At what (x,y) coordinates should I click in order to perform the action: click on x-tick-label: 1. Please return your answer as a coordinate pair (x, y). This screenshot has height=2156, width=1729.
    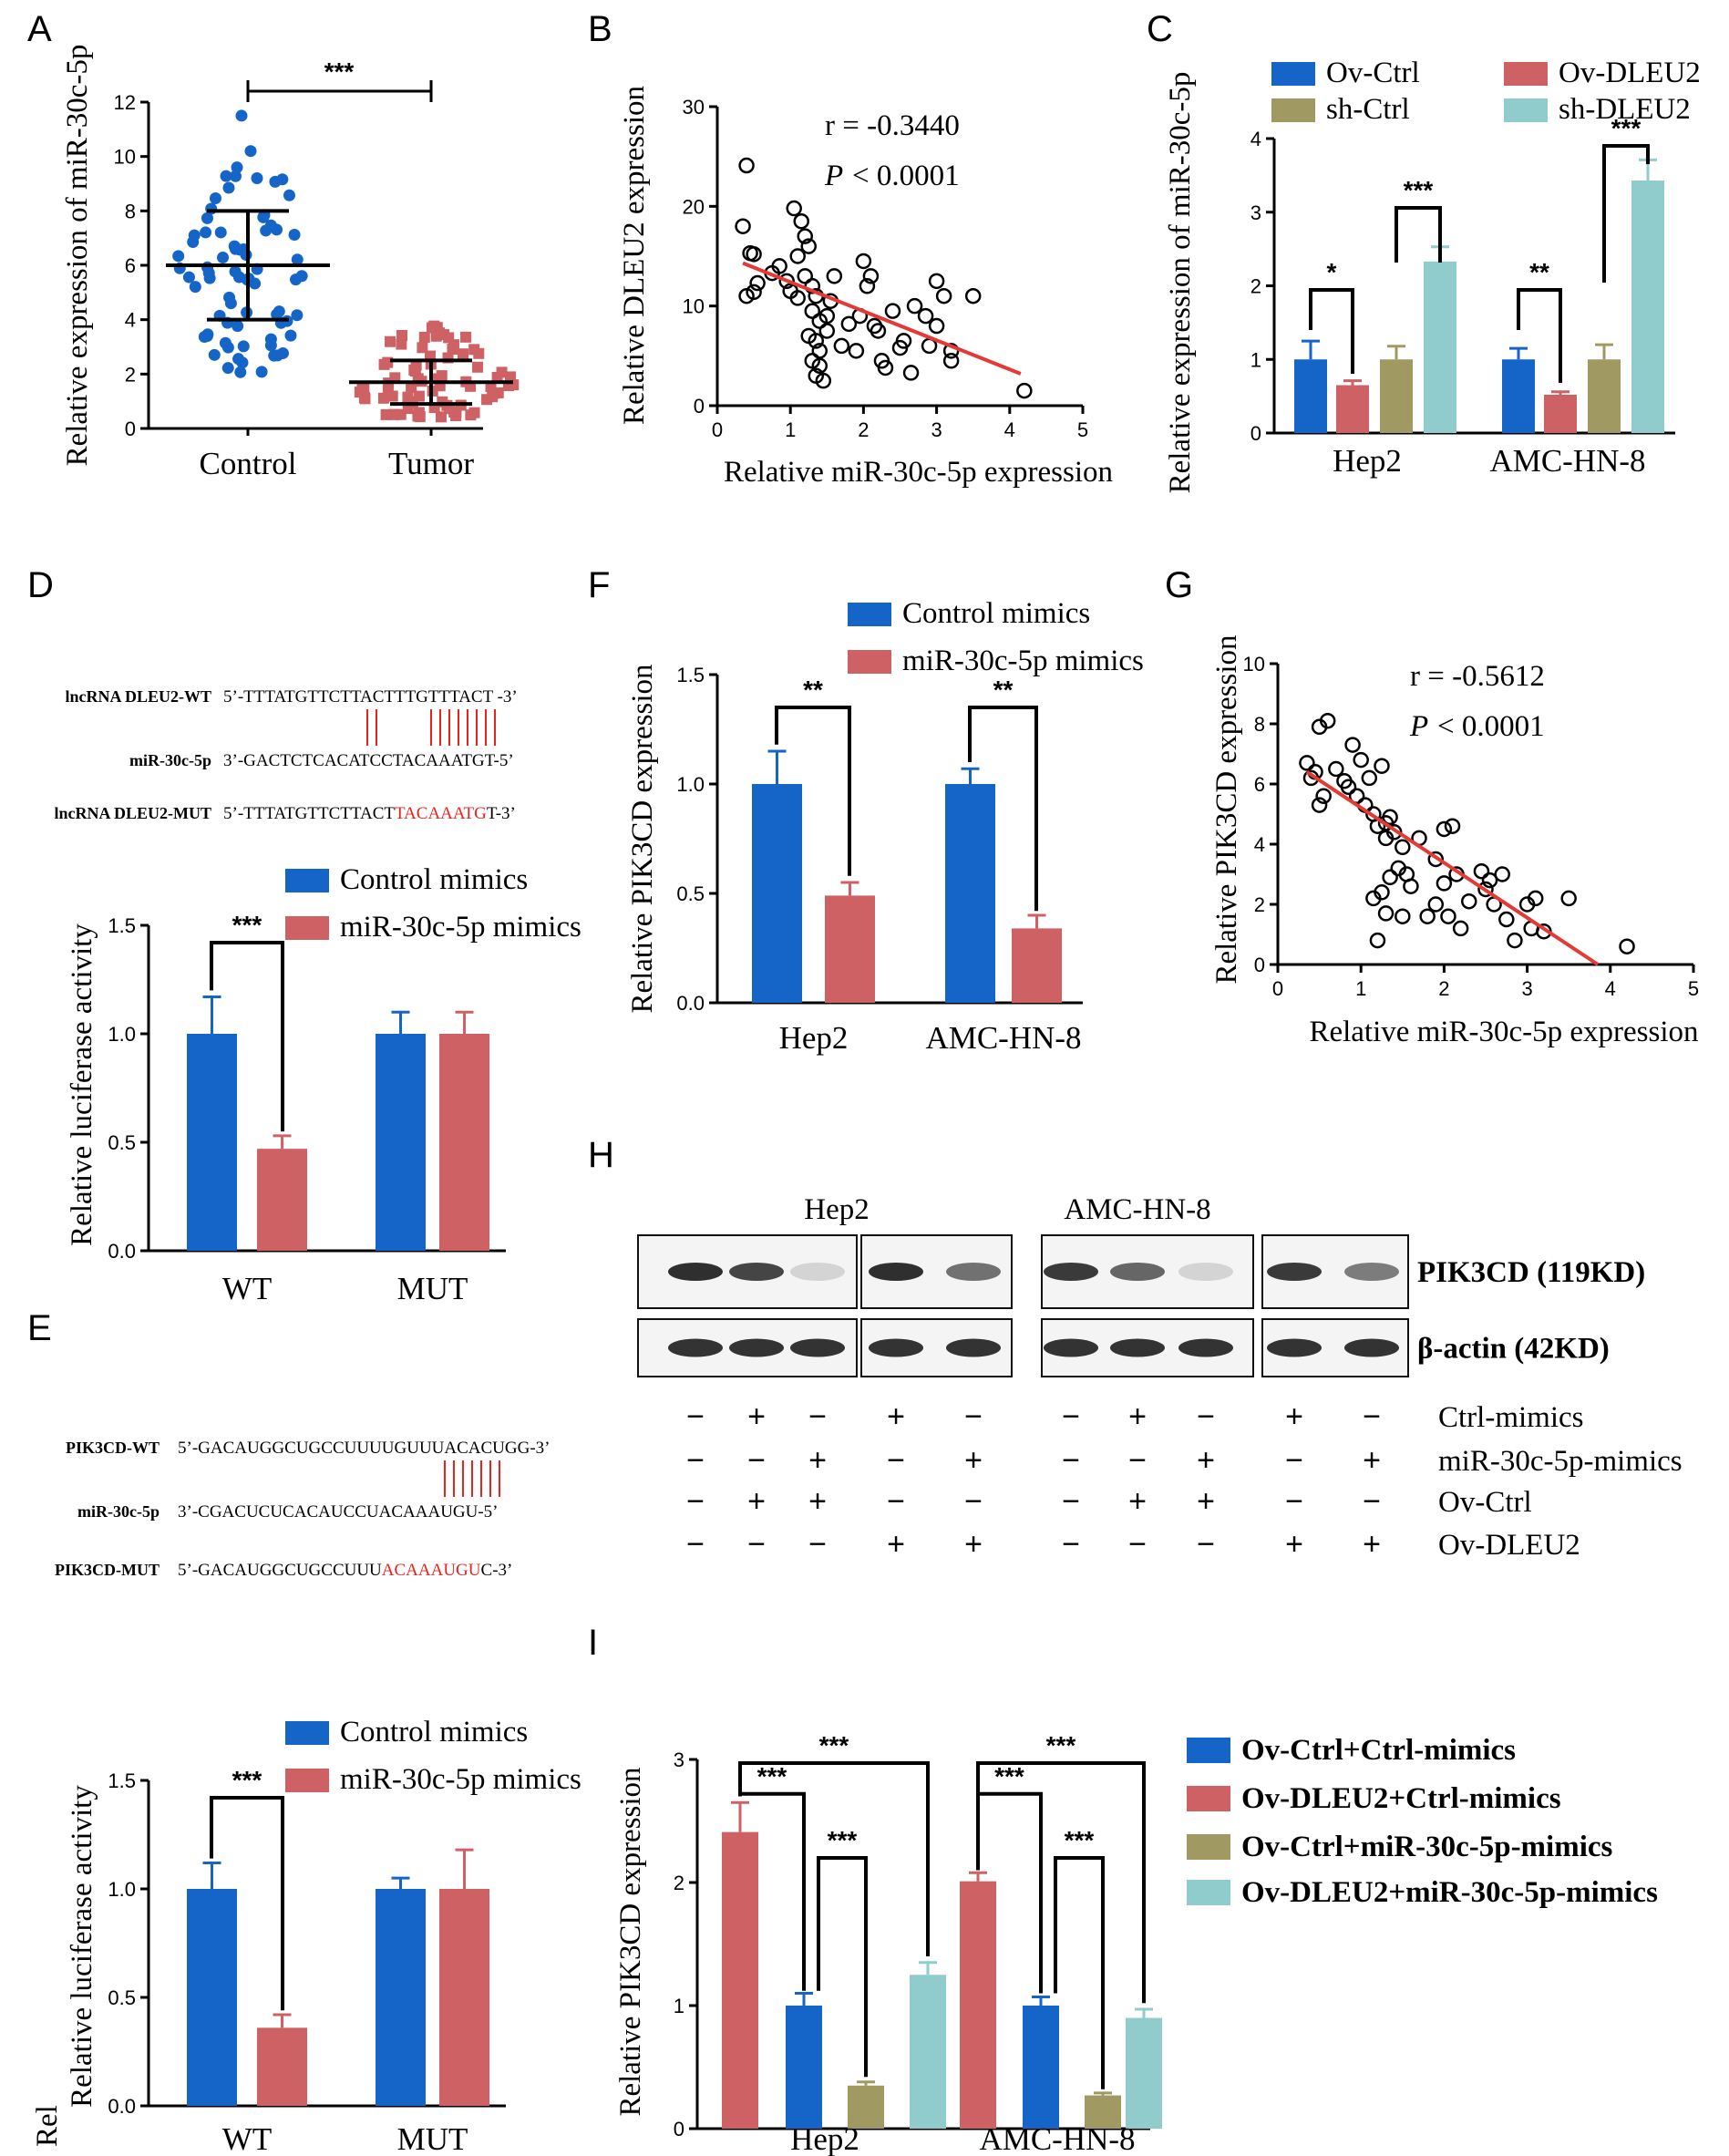
    Looking at the image, I should click on (790, 429).